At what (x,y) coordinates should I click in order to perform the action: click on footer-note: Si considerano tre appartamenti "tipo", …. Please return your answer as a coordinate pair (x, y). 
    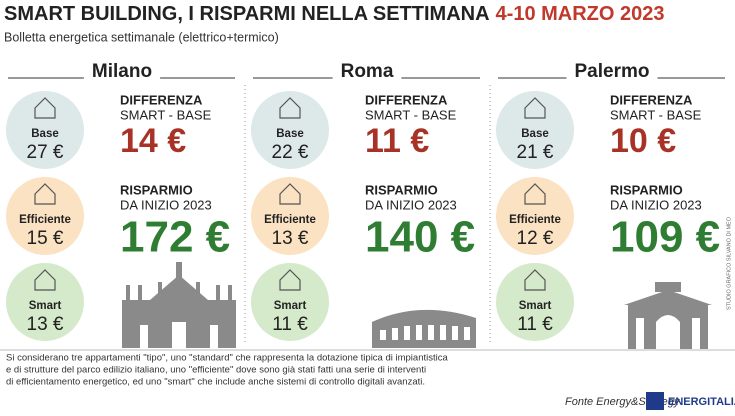
    Looking at the image, I should click on (227, 358).